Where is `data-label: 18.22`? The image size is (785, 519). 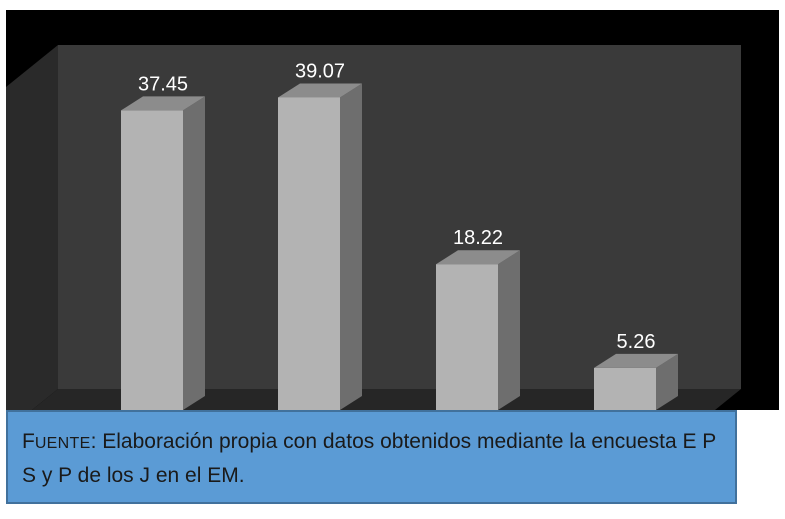 data-label: 18.22 is located at coordinates (478, 238).